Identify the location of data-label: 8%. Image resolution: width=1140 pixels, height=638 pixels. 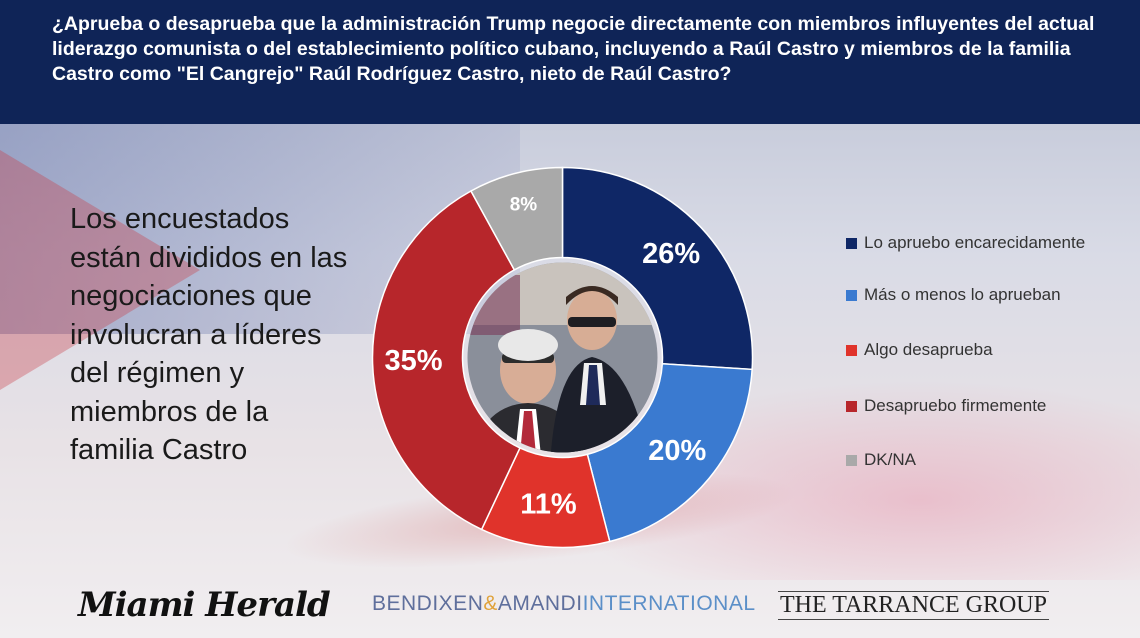
(524, 204).